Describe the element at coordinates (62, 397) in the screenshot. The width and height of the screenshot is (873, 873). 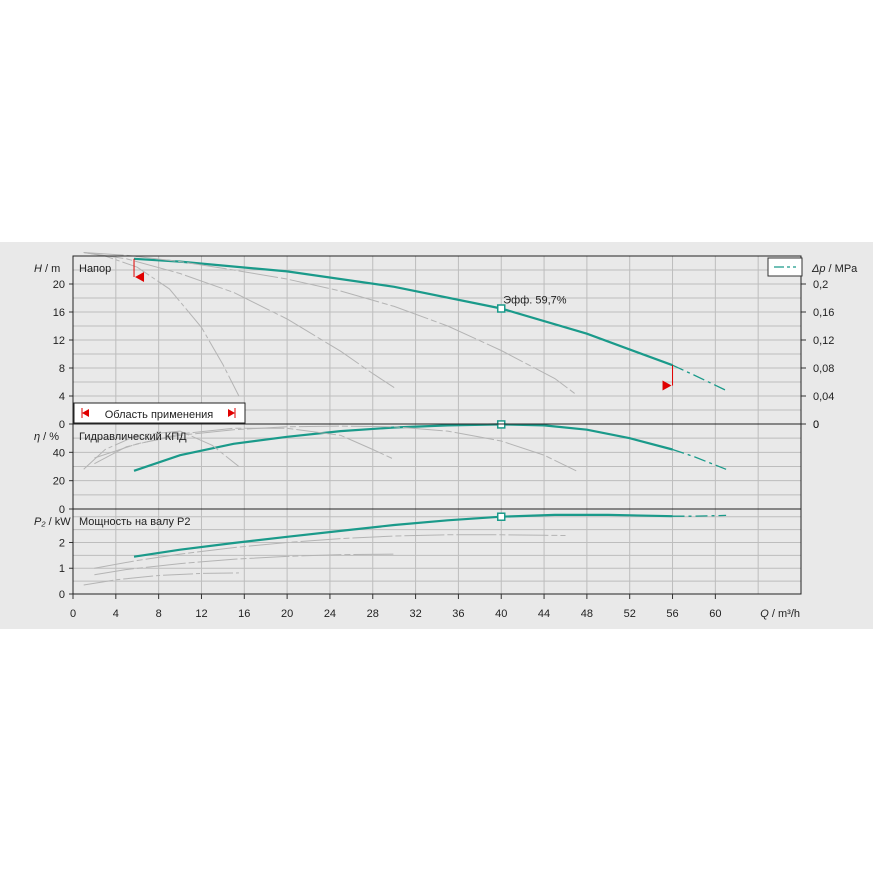
I see `y-tick-label: 4` at that location.